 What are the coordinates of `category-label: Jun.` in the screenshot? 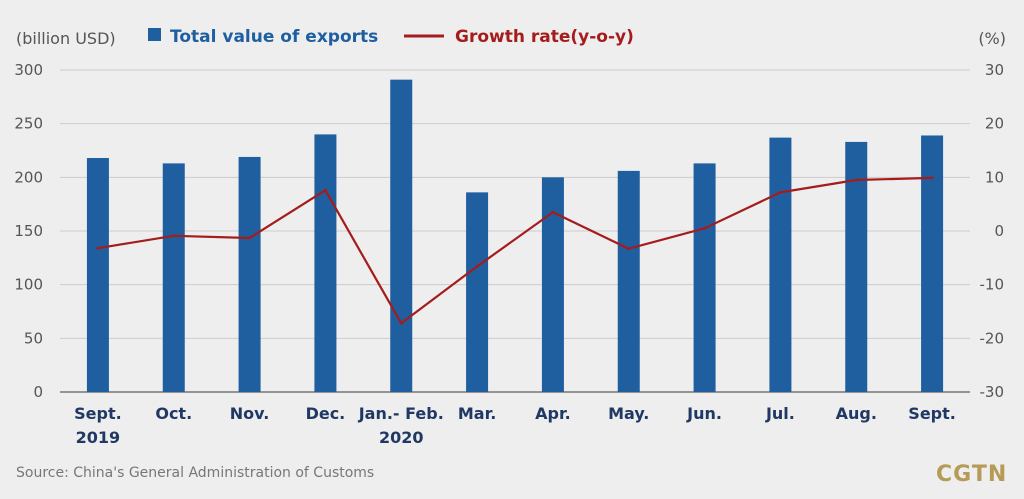 It's located at (704, 413).